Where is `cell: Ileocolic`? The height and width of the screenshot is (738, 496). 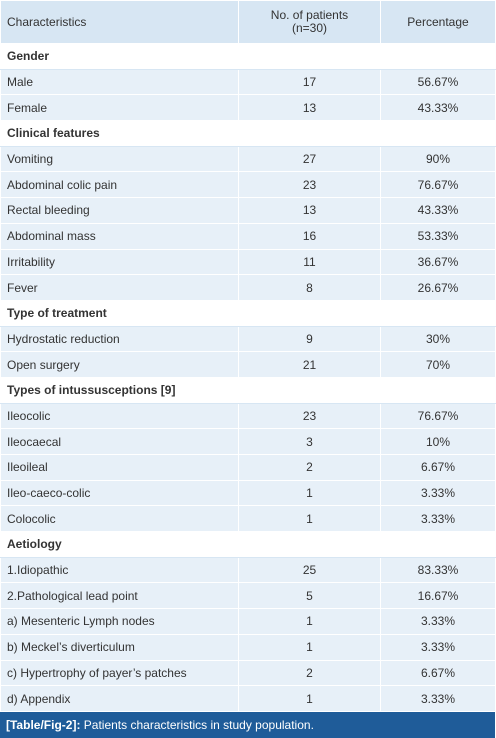 cell: Ileocolic is located at coordinates (119, 416).